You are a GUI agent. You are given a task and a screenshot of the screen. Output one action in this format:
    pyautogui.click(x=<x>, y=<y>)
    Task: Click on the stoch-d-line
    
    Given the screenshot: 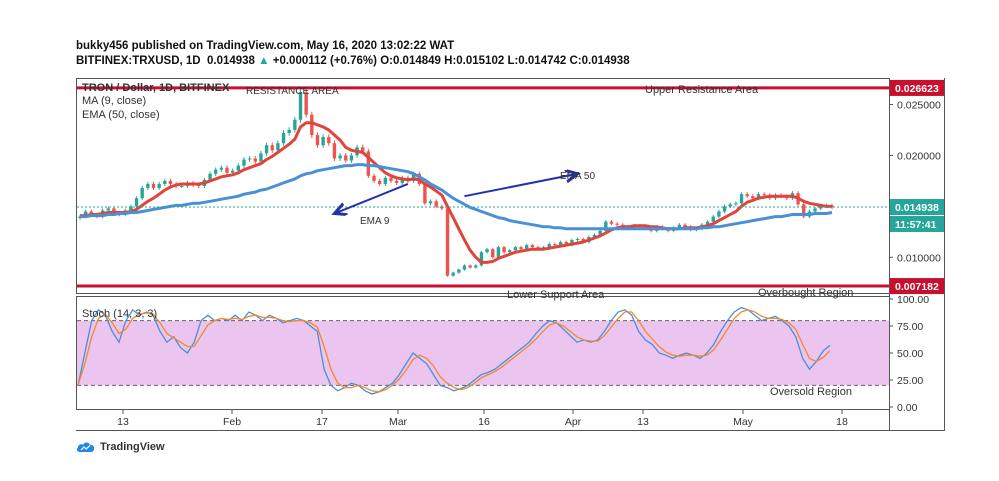 What is the action you would take?
    pyautogui.click(x=454, y=351)
    